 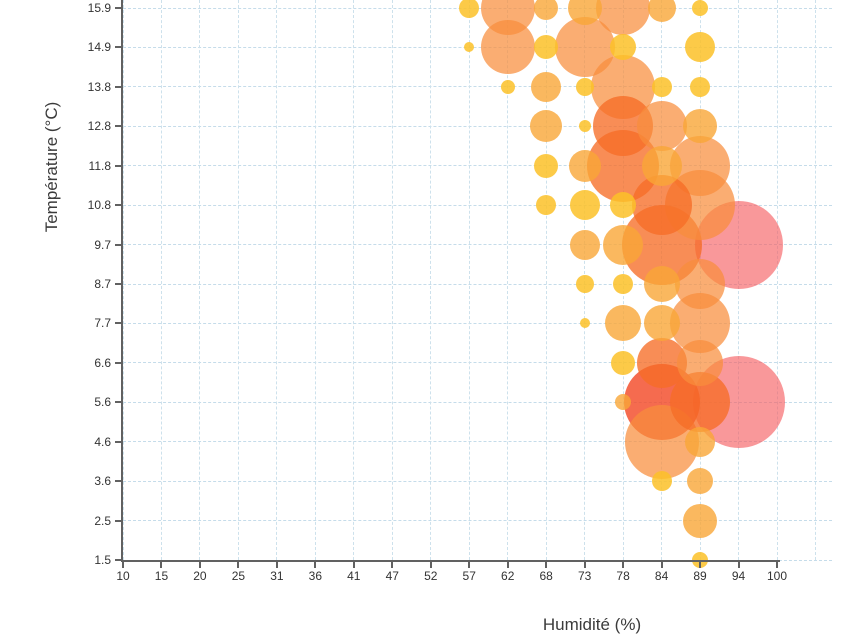 What do you see at coordinates (99, 165) in the screenshot?
I see `y-tick-label: 11.8` at bounding box center [99, 165].